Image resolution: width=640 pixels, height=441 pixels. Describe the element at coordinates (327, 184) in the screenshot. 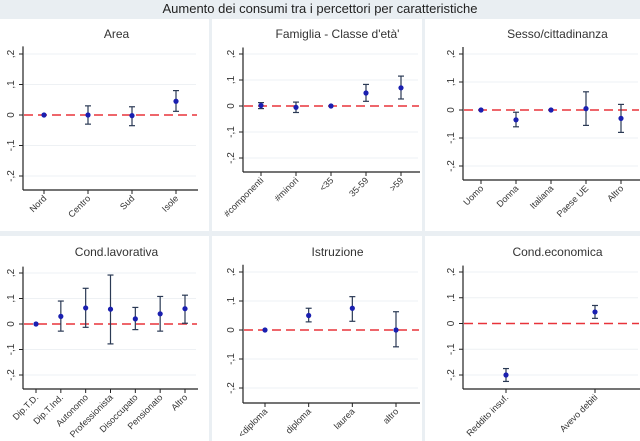

I see `x-tick-label: <35` at that location.